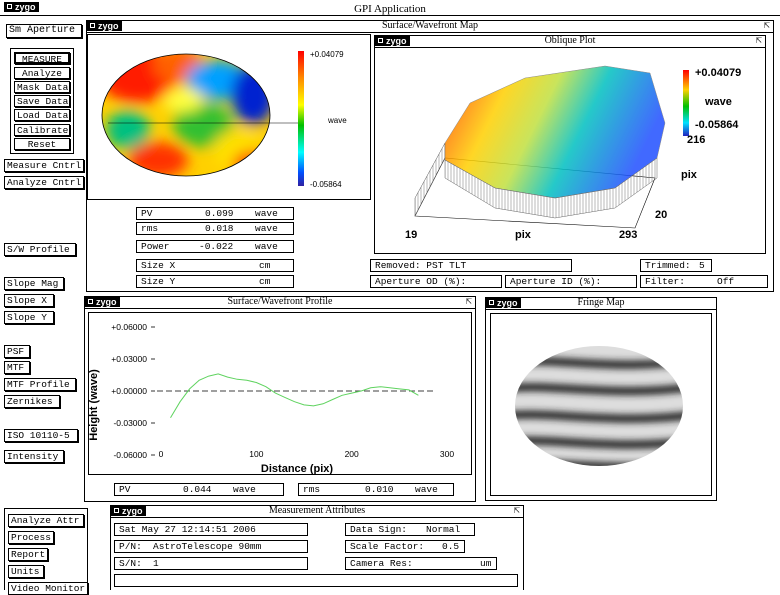 This screenshot has height=595, width=780. I want to click on result-power: Power -0.022 wave, so click(215, 246).